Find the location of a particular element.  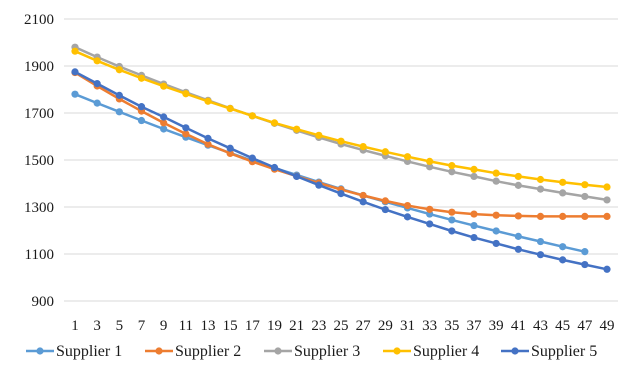

x-tick-label: 15 is located at coordinates (230, 326).